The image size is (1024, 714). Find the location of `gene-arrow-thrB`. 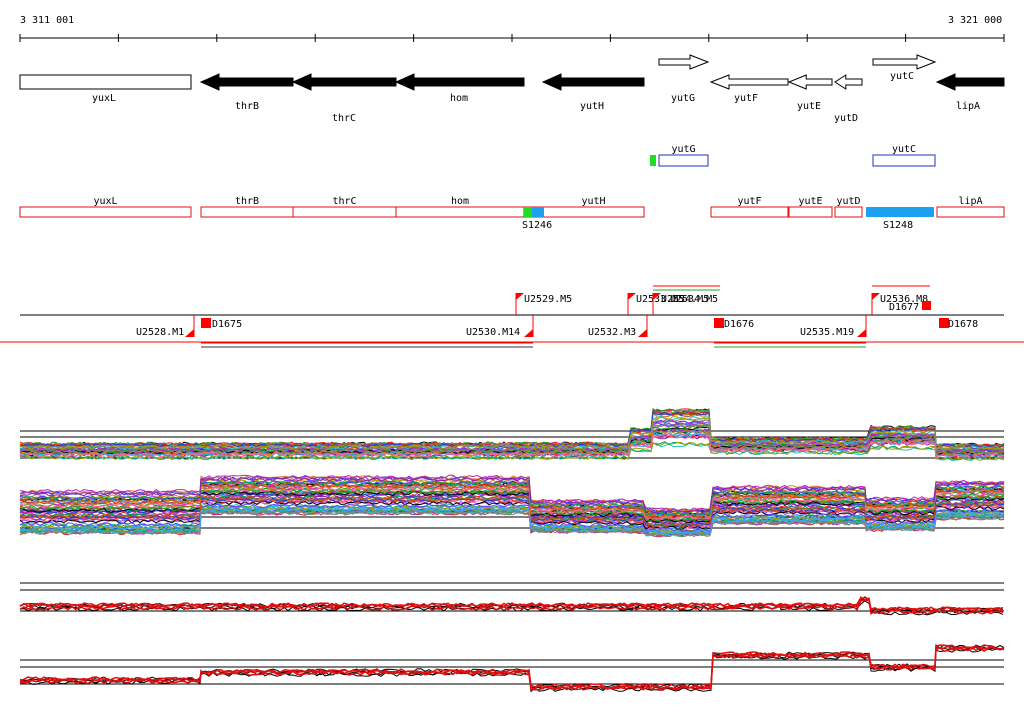

gene-arrow-thrB is located at coordinates (246, 82).